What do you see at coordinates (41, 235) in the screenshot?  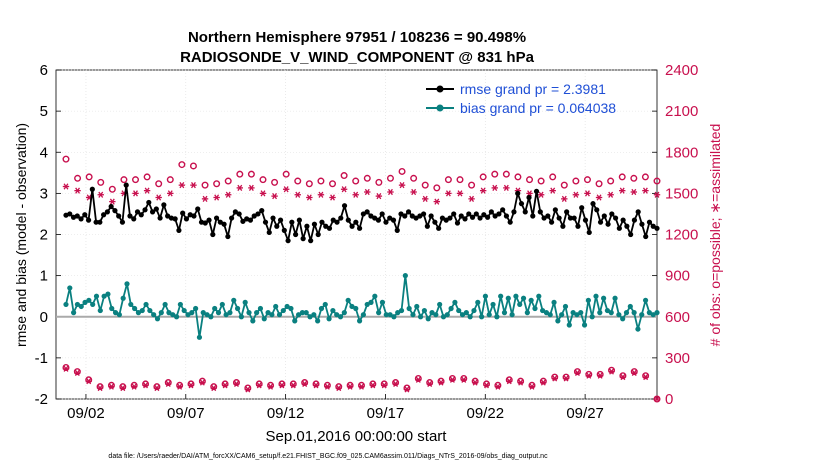 I see `left-axis-ticks: -2 -1 0 1 2 3 4 5 6` at bounding box center [41, 235].